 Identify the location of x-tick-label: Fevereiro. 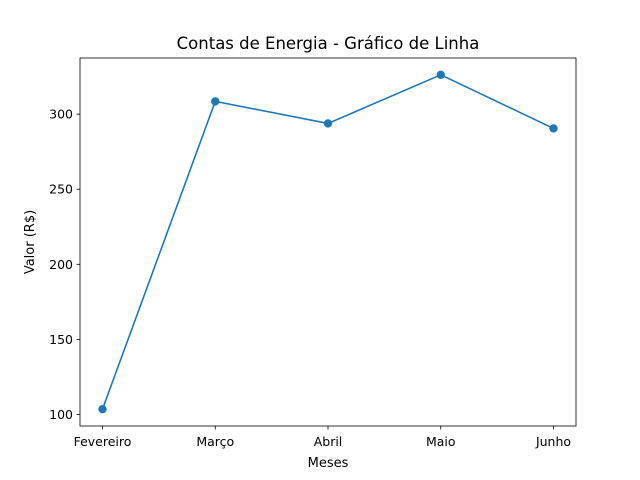
(103, 441).